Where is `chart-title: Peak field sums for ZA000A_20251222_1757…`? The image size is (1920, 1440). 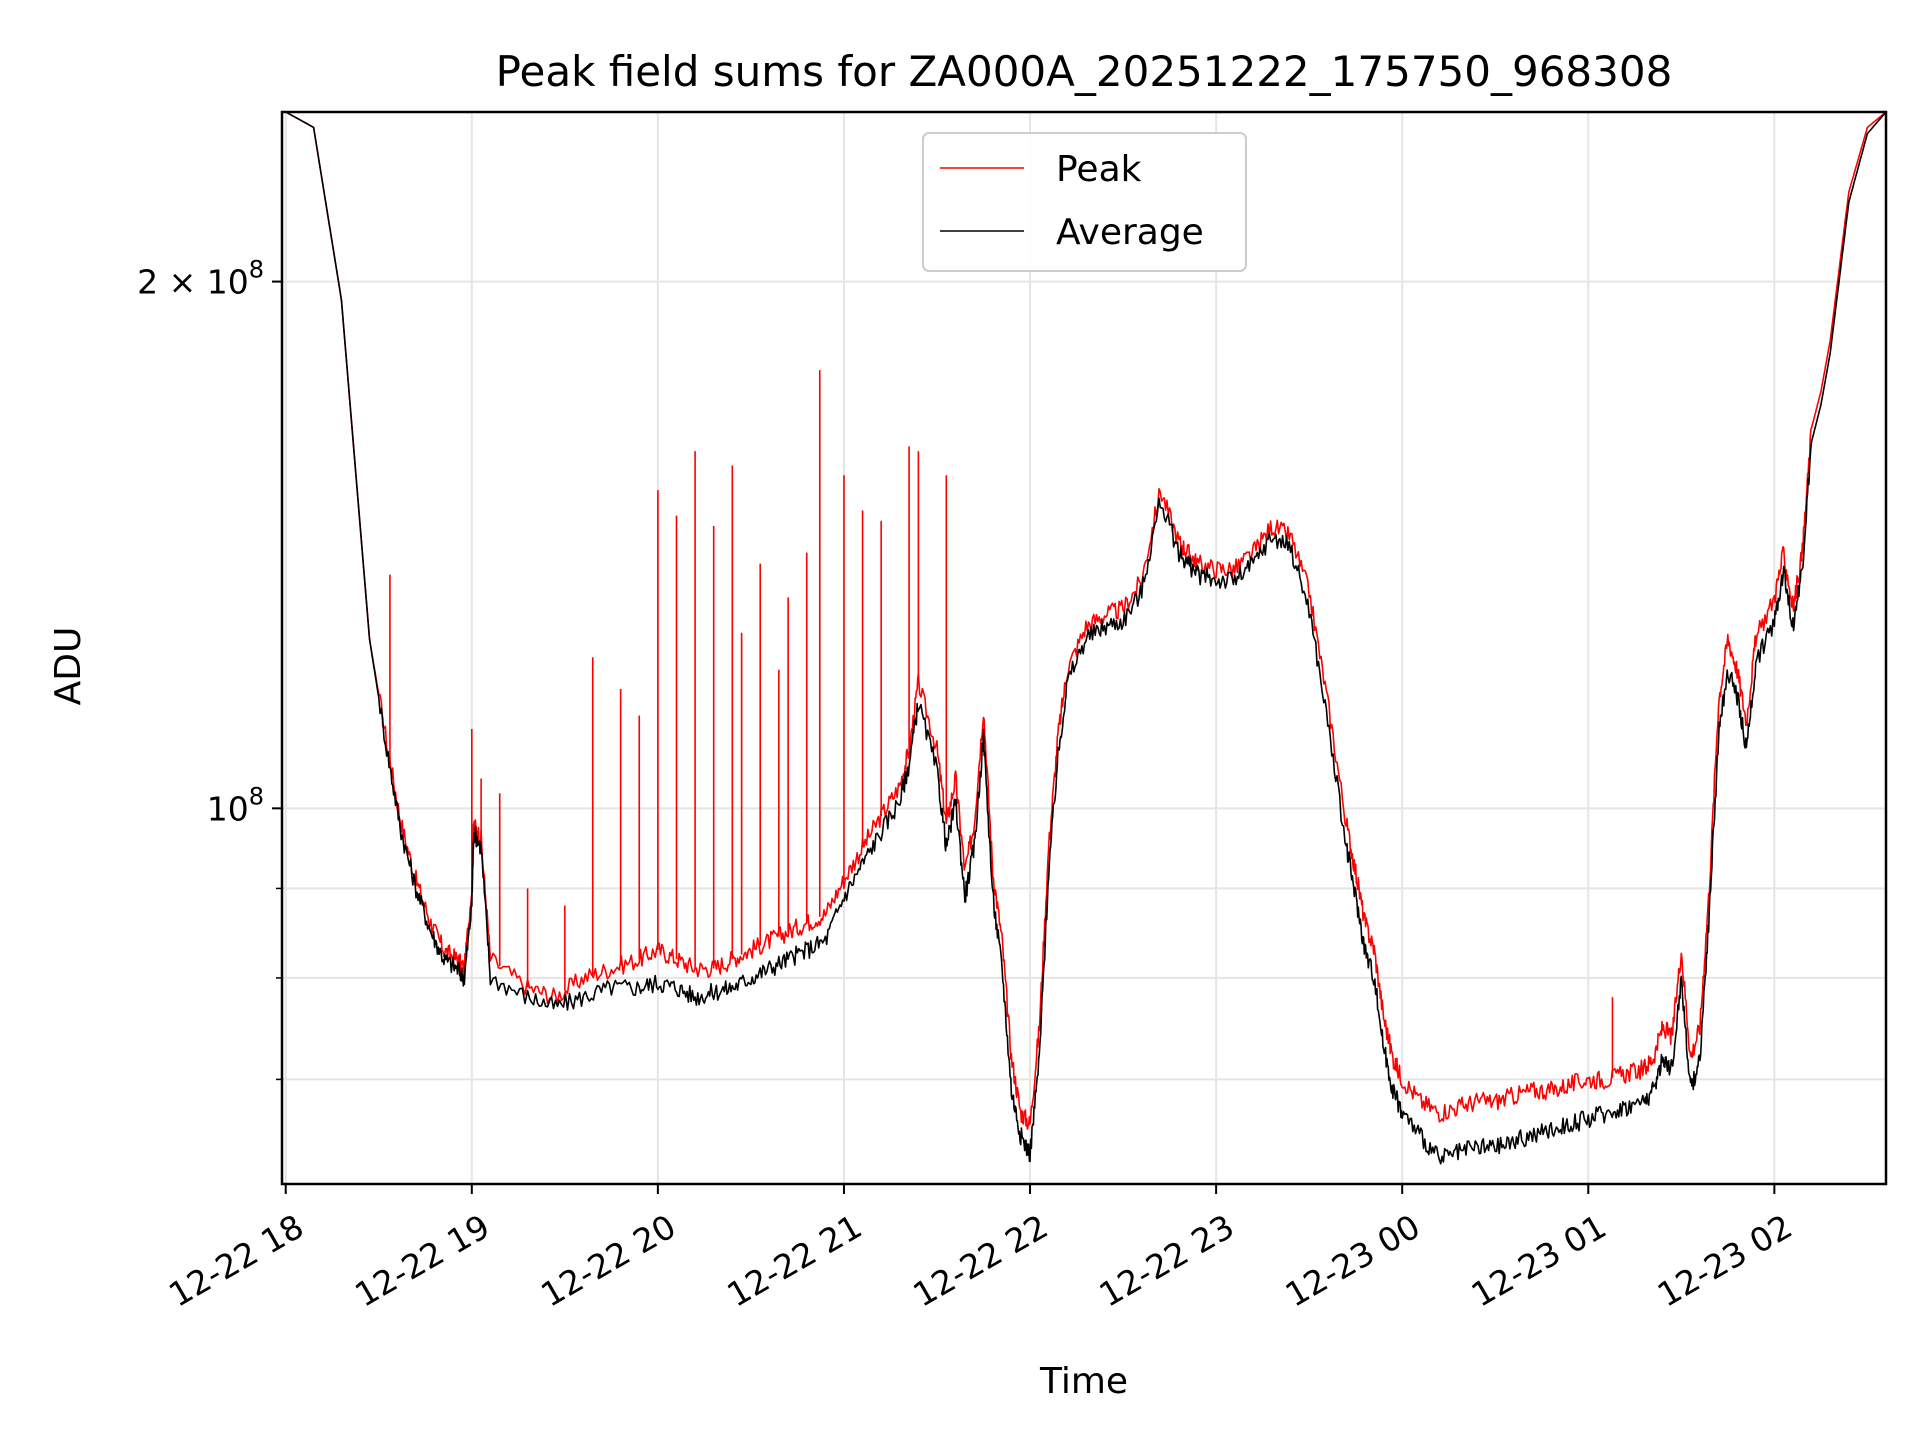
chart-title: Peak field sums for ZA000A_20251222_1757… is located at coordinates (1084, 71).